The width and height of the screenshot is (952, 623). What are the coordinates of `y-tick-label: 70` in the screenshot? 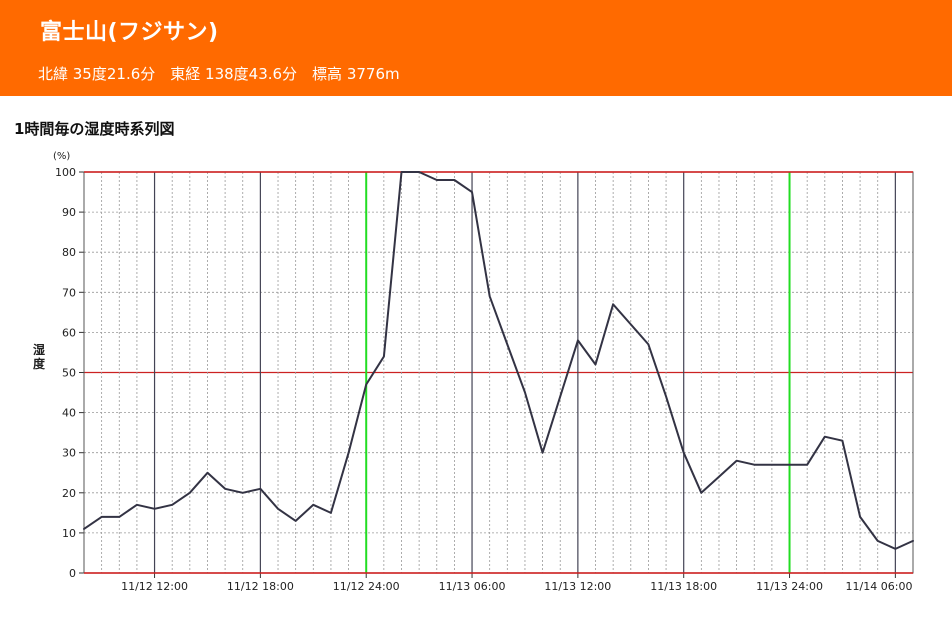 It's located at (69, 292).